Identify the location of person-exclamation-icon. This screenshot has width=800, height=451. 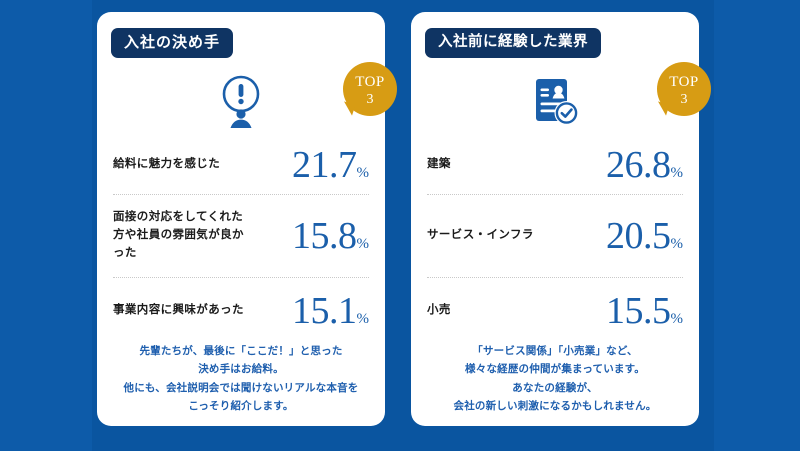
(241, 101).